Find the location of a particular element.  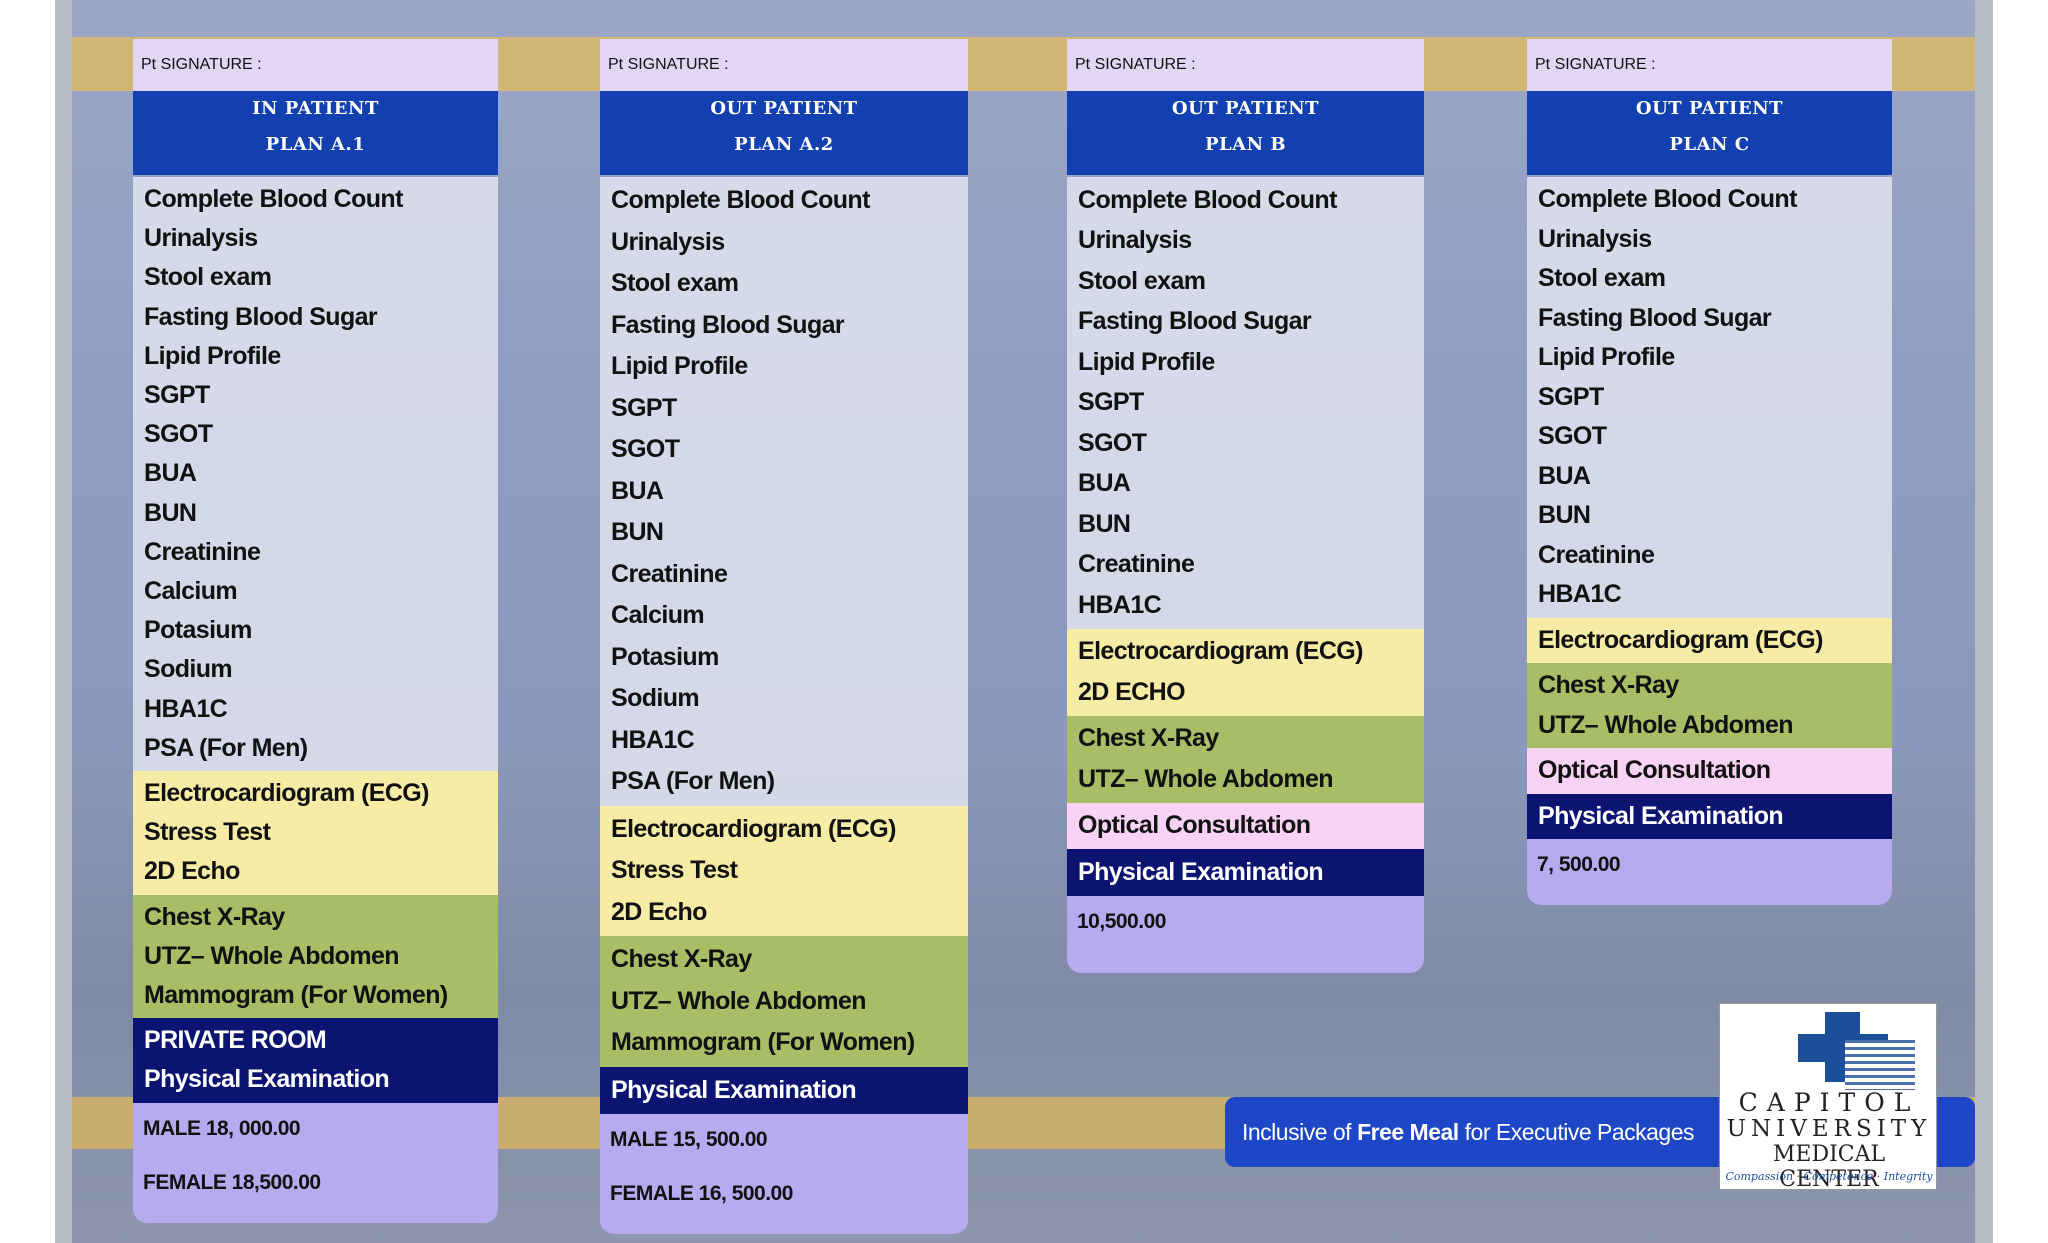

logo-line: CAPITOL is located at coordinates (1829, 1102).